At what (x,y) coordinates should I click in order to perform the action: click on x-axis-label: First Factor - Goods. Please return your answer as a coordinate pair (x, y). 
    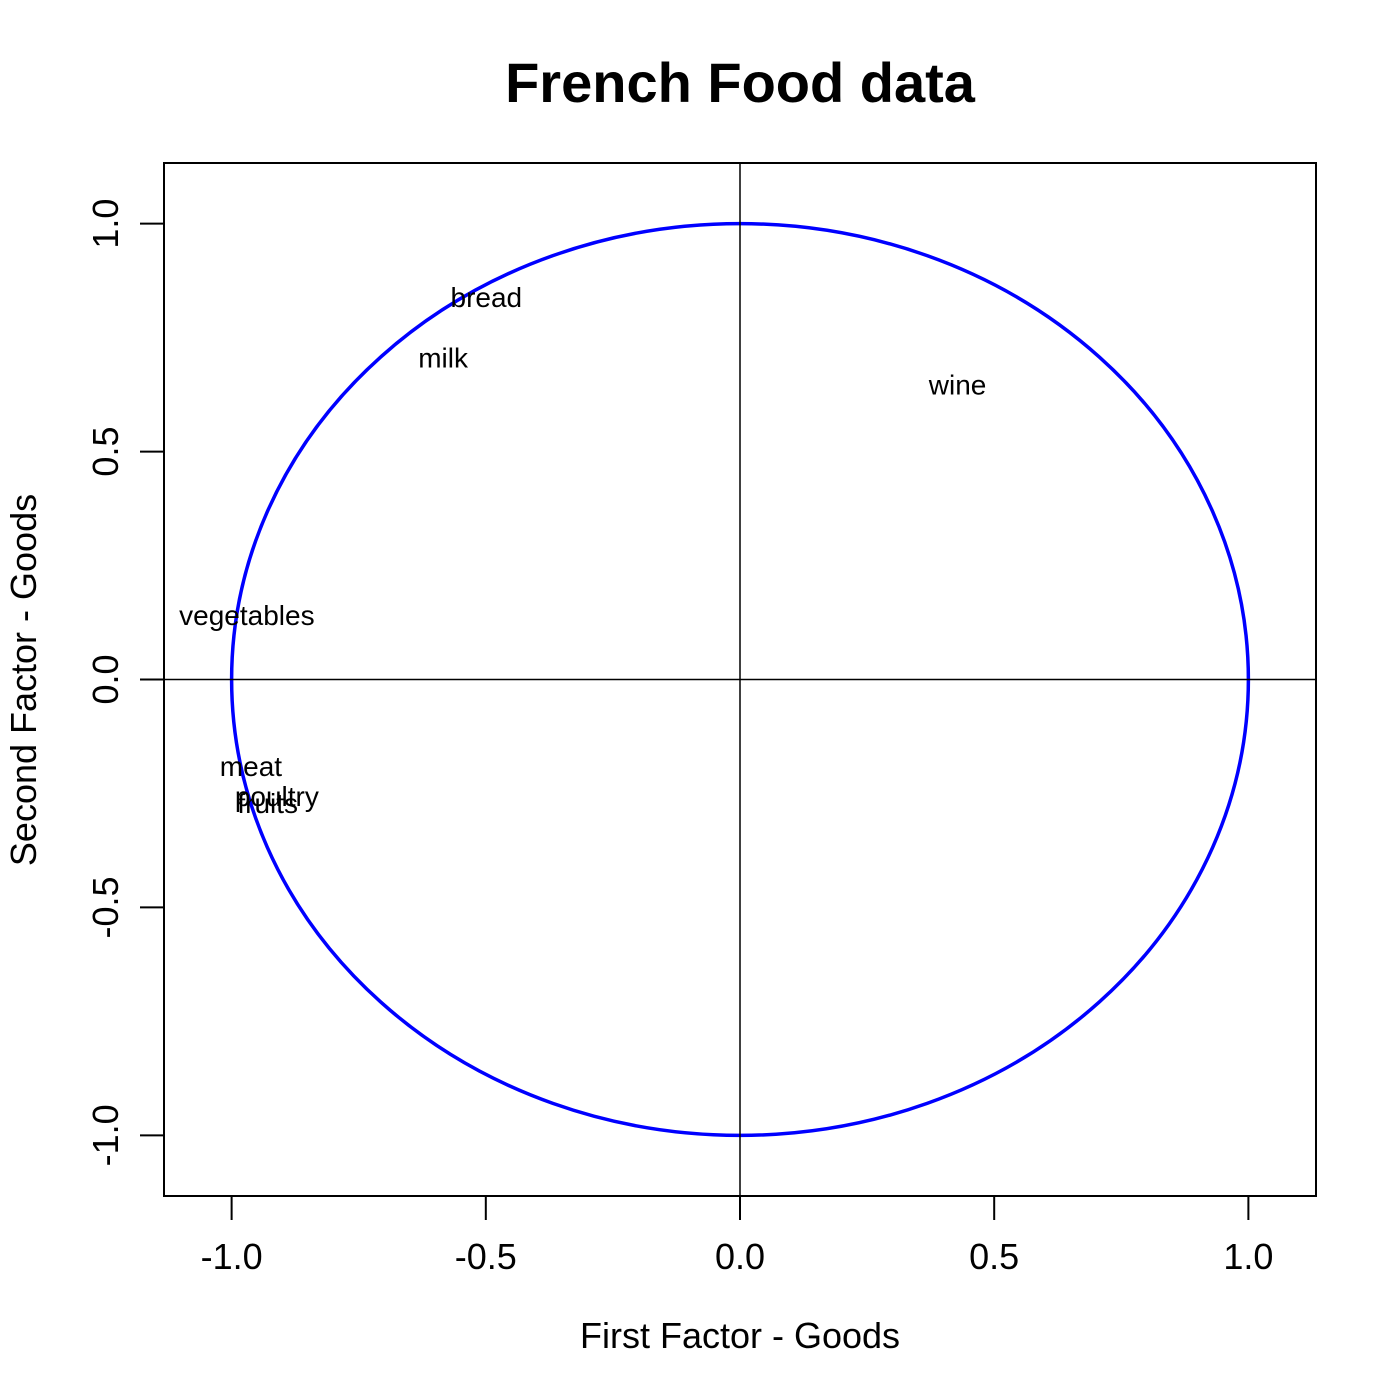
    Looking at the image, I should click on (740, 1335).